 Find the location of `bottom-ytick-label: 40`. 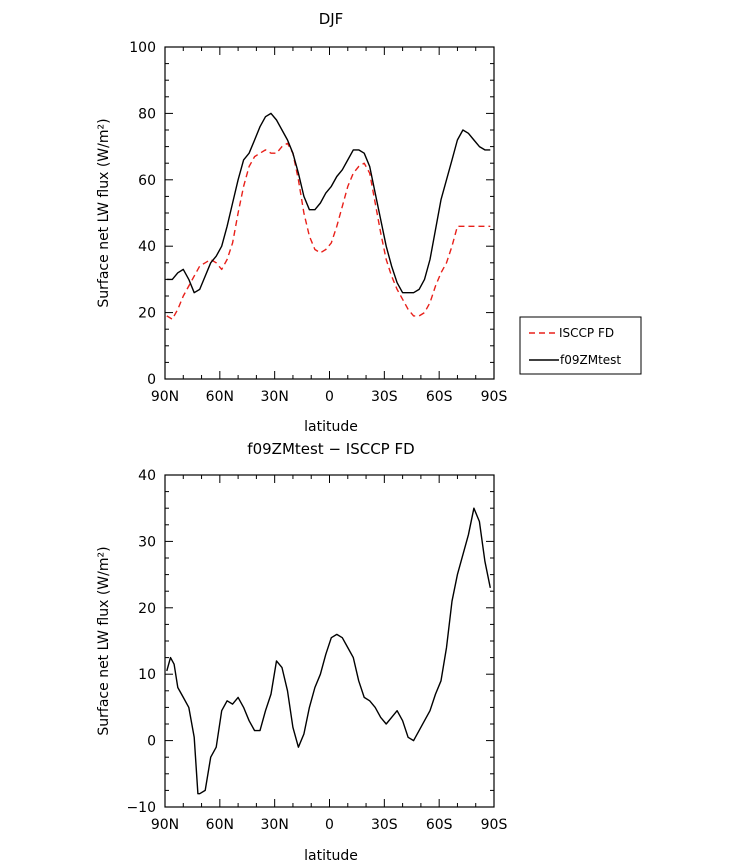

bottom-ytick-label: 40 is located at coordinates (147, 476).